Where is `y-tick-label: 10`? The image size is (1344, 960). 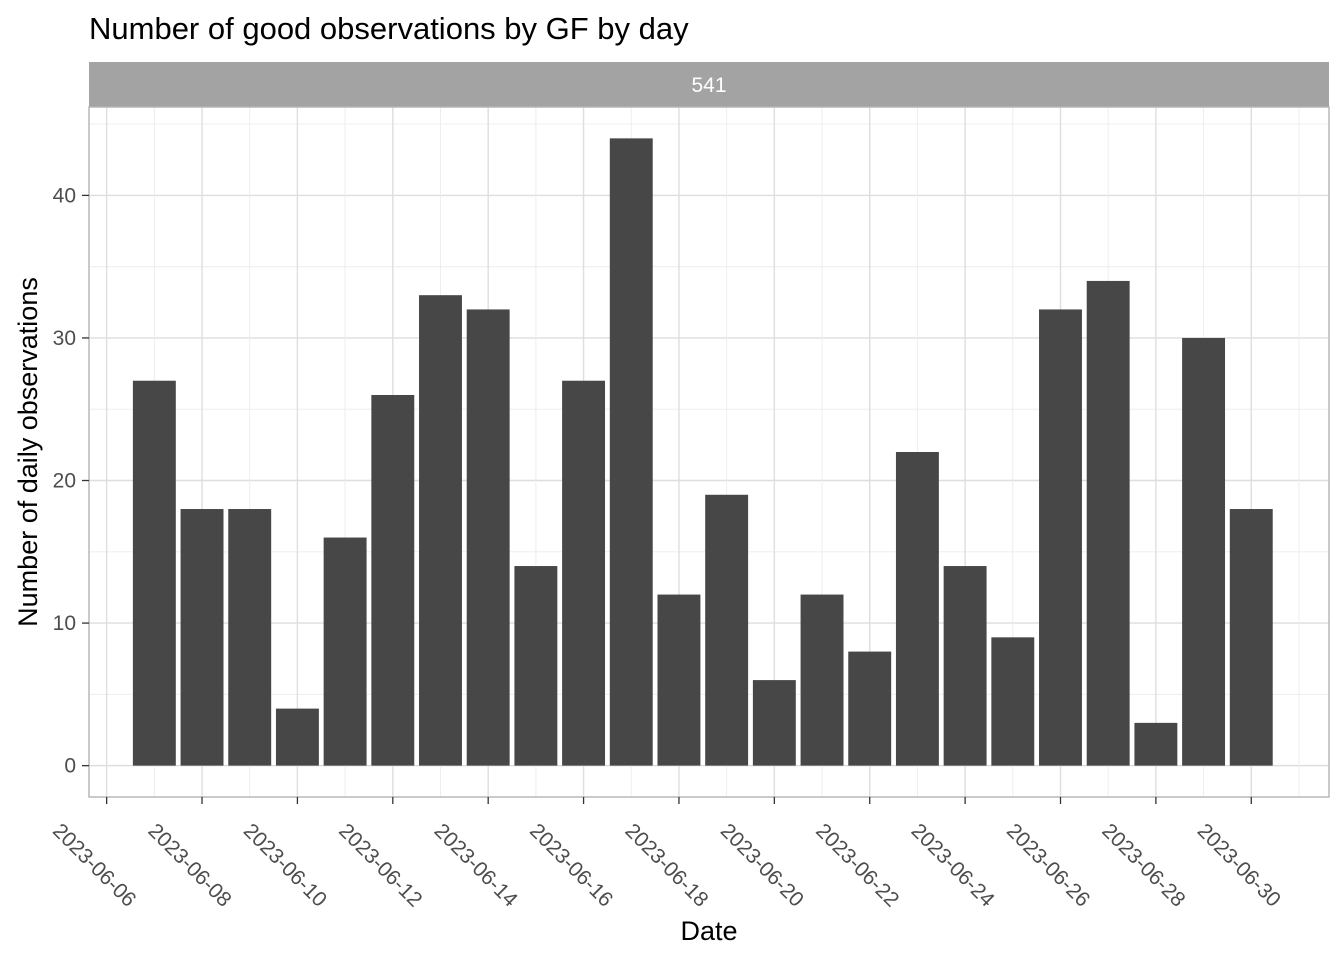 y-tick-label: 10 is located at coordinates (64, 623).